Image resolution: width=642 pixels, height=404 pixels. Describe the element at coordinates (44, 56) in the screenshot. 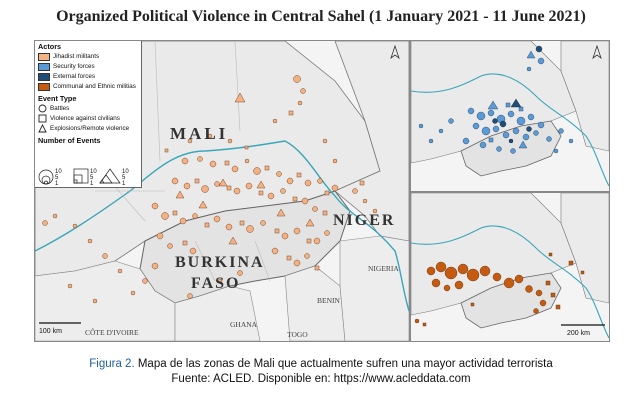

I see `swatch-jihadist` at that location.